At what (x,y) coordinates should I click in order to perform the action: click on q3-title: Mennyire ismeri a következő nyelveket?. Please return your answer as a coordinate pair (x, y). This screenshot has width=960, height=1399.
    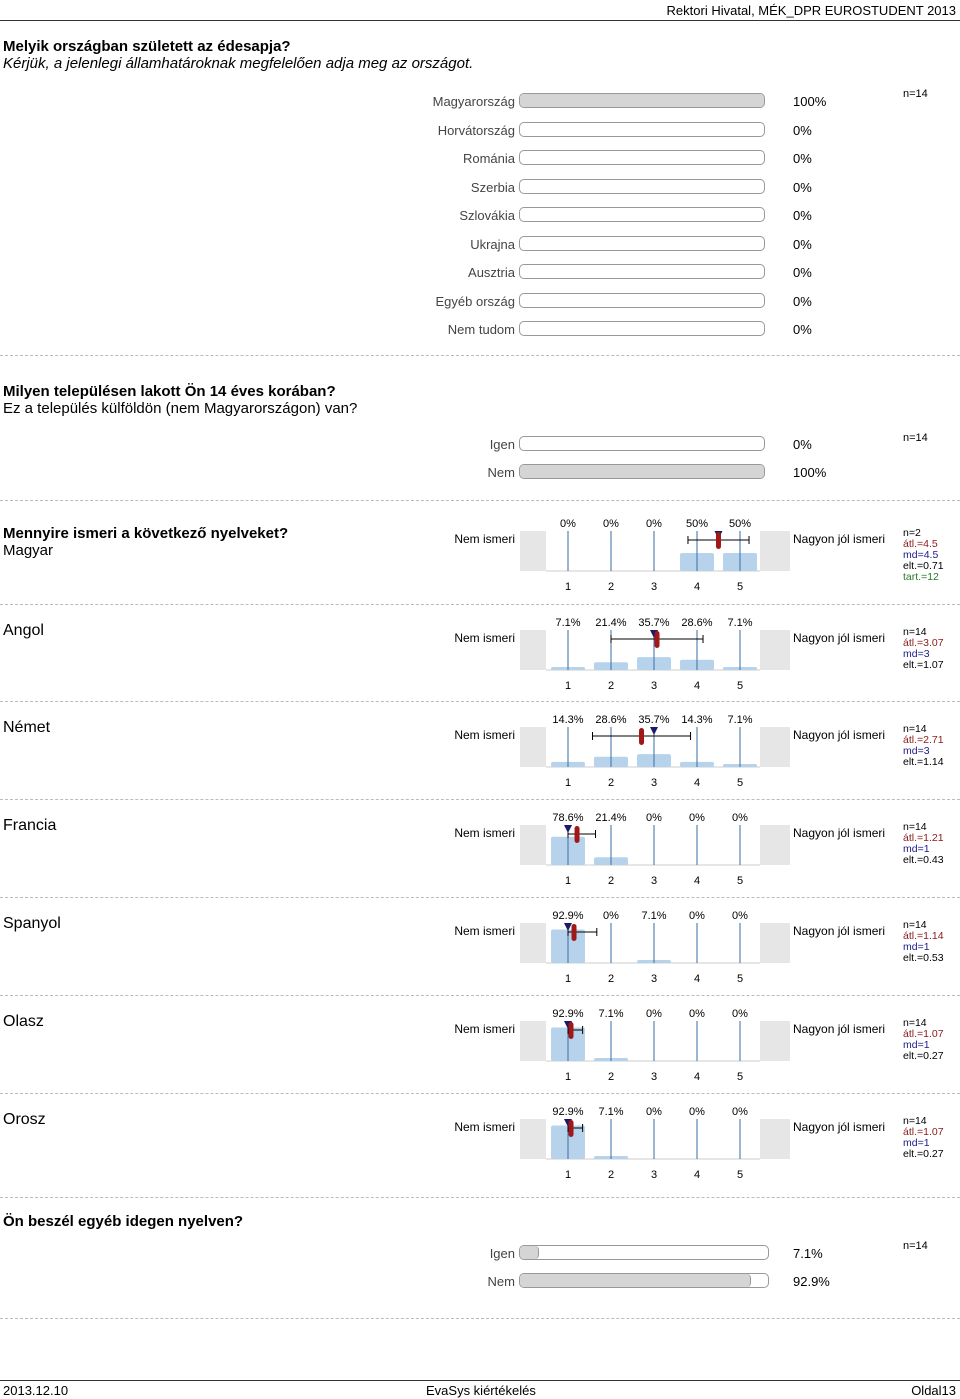
    Looking at the image, I should click on (146, 533).